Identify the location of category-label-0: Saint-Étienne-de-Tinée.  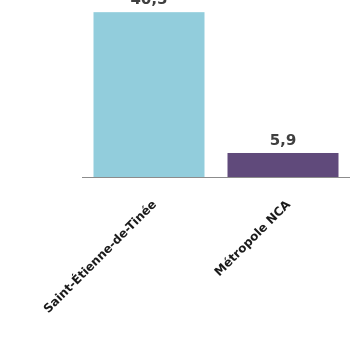
(99, 256).